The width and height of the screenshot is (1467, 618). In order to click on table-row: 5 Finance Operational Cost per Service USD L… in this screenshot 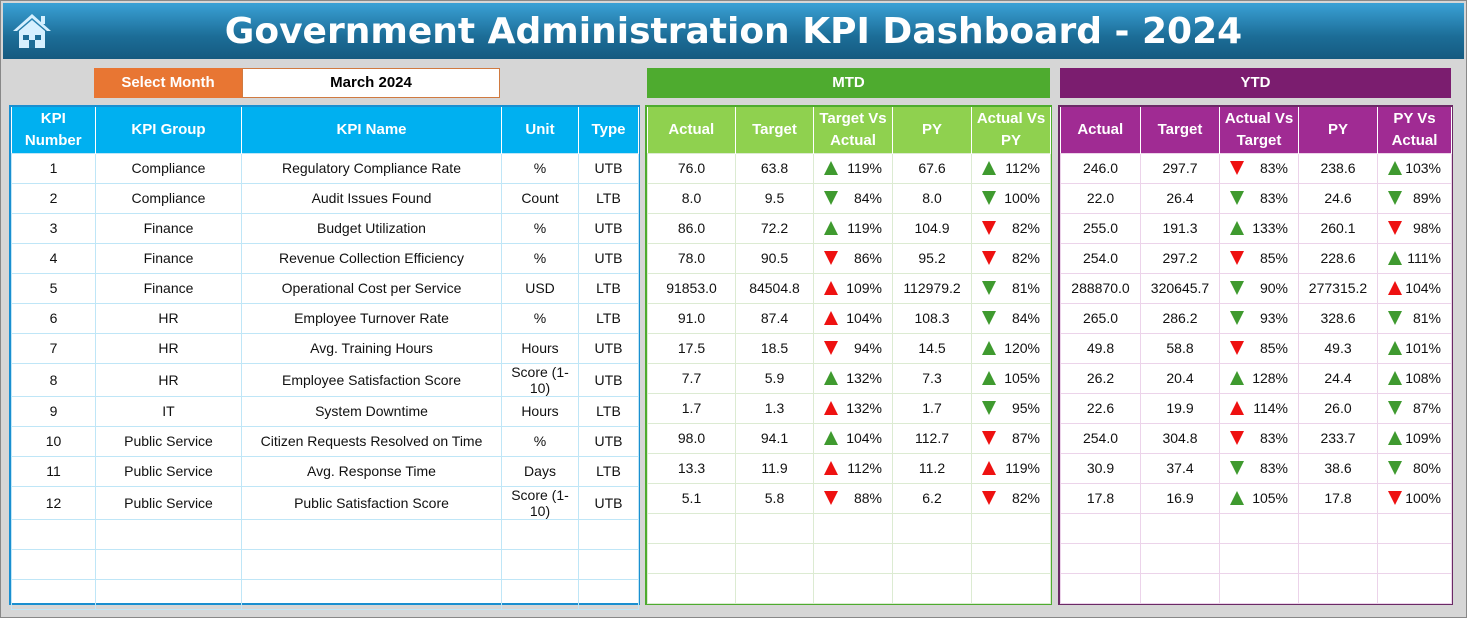, I will do `click(325, 288)`.